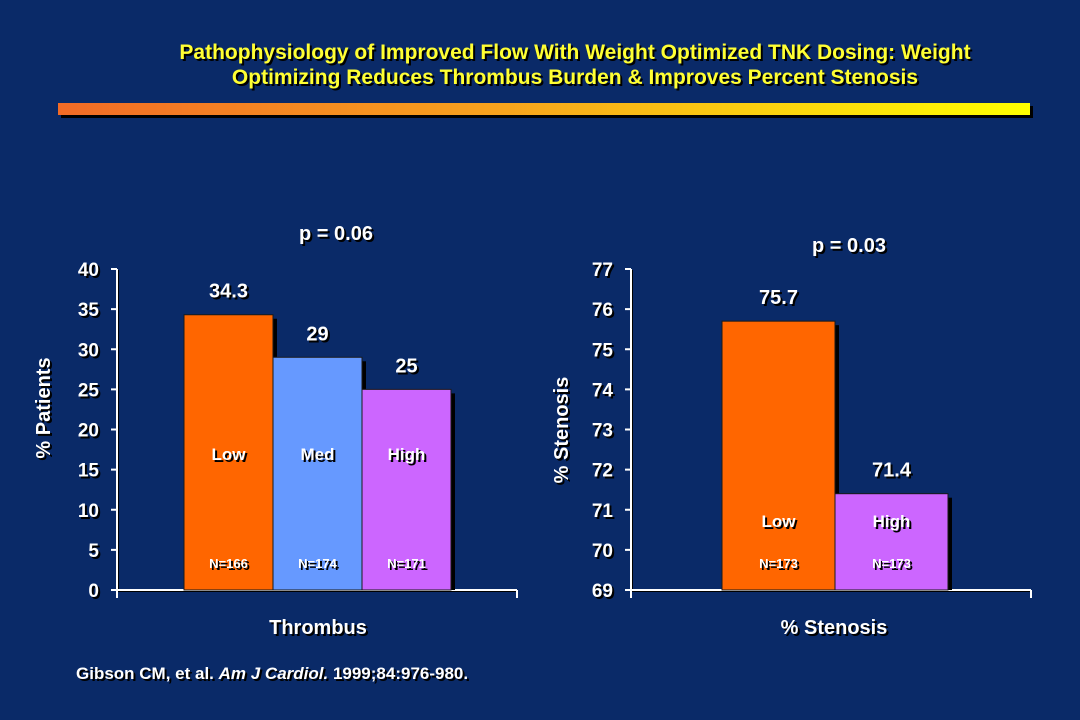  I want to click on thrombus-x-axis-title-shadow: Thrombus, so click(320, 630).